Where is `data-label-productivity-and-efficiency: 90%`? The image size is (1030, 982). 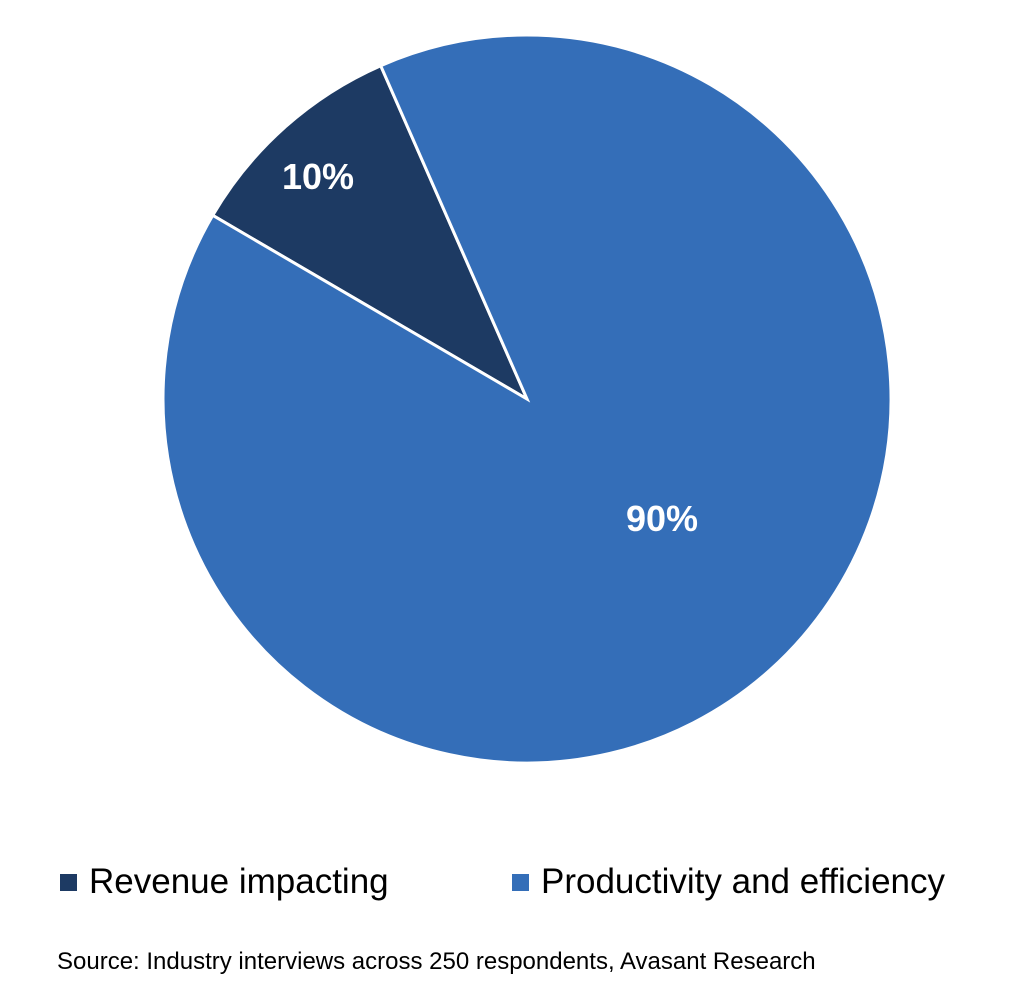 data-label-productivity-and-efficiency: 90% is located at coordinates (662, 518).